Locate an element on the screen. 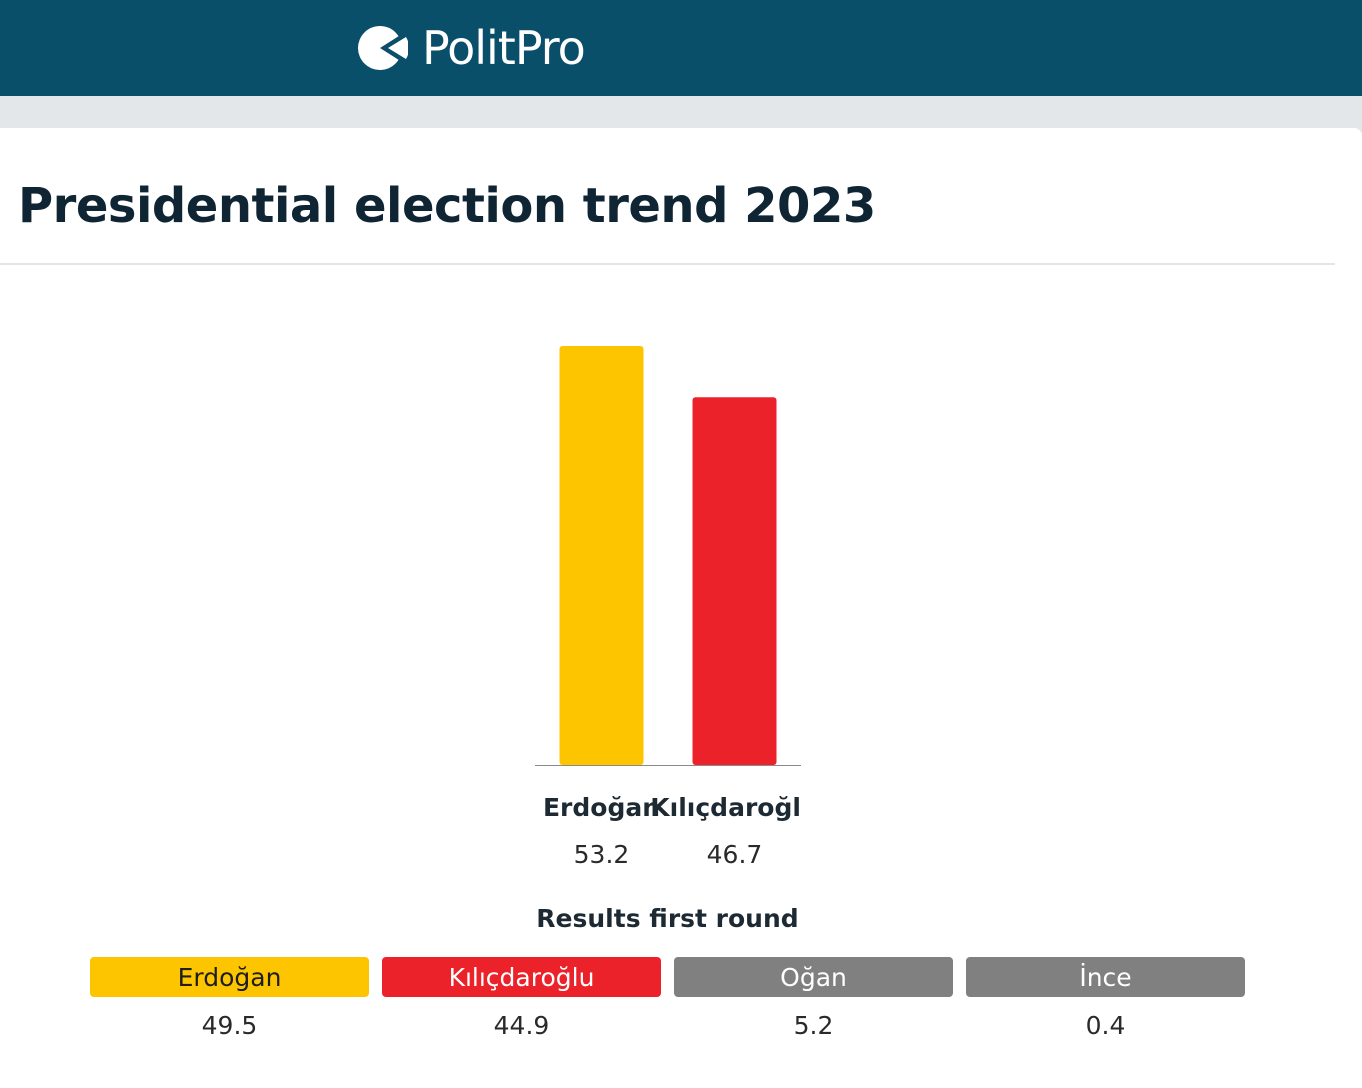 This screenshot has height=1088, width=1362. candidate-badge: Oğan is located at coordinates (813, 977).